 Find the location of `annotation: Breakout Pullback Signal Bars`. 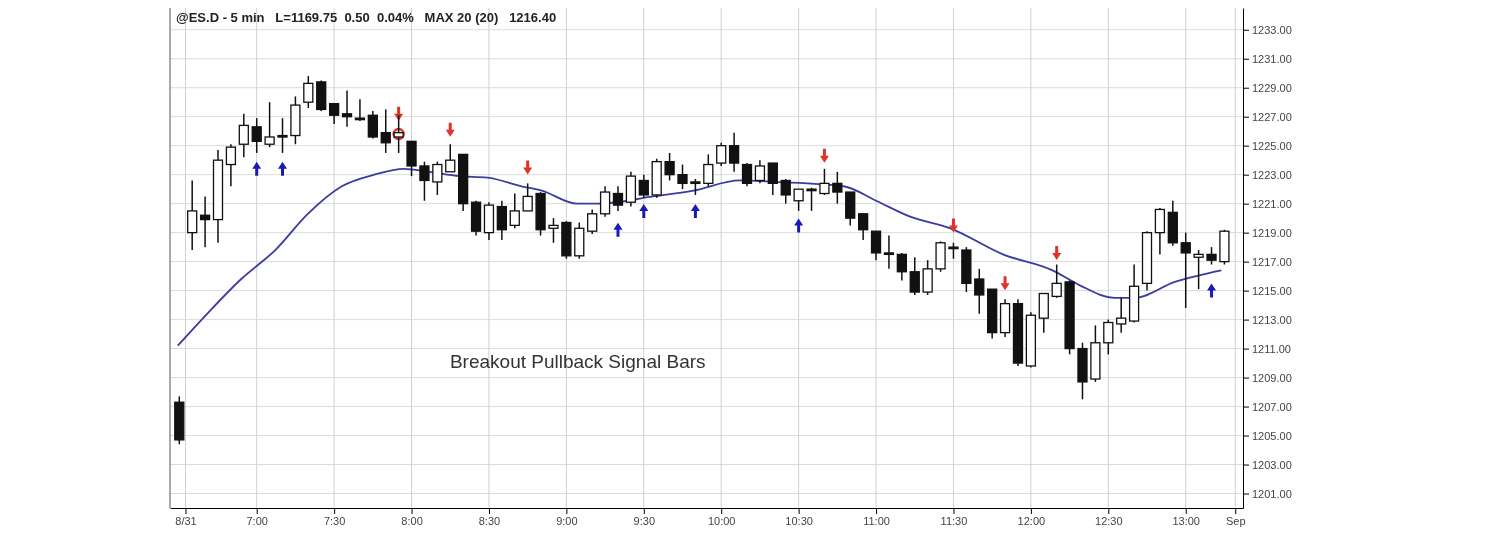

annotation: Breakout Pullback Signal Bars is located at coordinates (577, 361).